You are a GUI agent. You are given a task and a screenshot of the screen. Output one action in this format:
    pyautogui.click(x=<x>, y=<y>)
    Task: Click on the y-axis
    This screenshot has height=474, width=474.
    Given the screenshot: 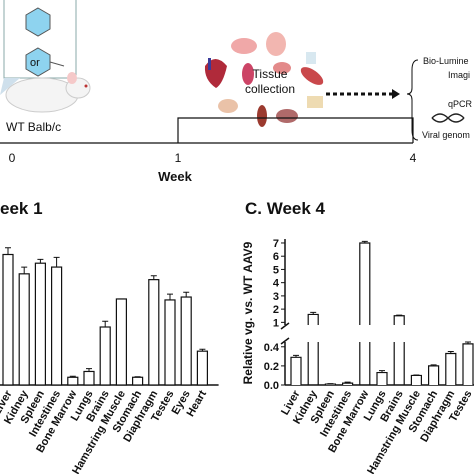 What is the action you would take?
    pyautogui.click(x=285, y=312)
    